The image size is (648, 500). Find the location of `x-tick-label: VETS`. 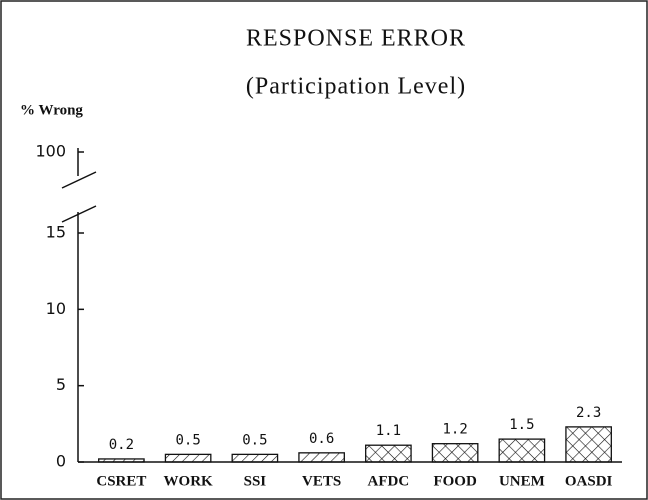

x-tick-label: VETS is located at coordinates (321, 481).